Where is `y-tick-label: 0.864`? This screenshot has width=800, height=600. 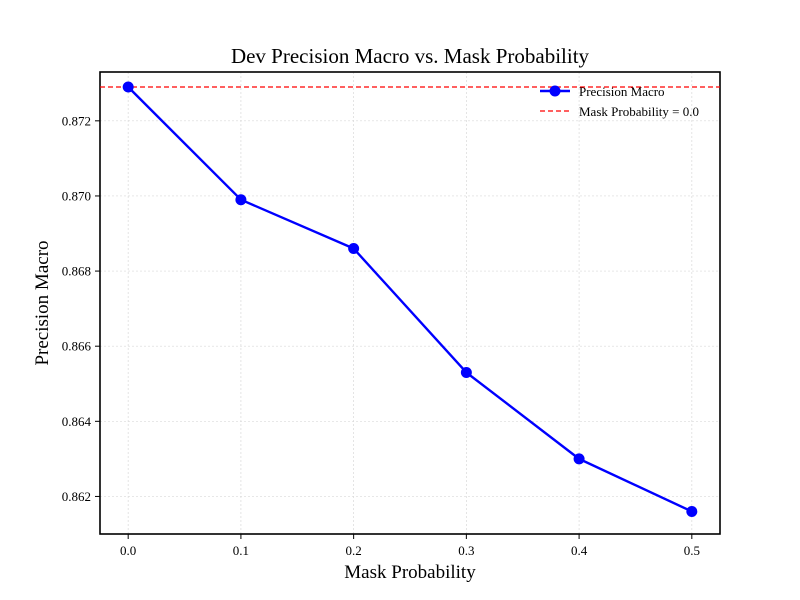 y-tick-label: 0.864 is located at coordinates (77, 421).